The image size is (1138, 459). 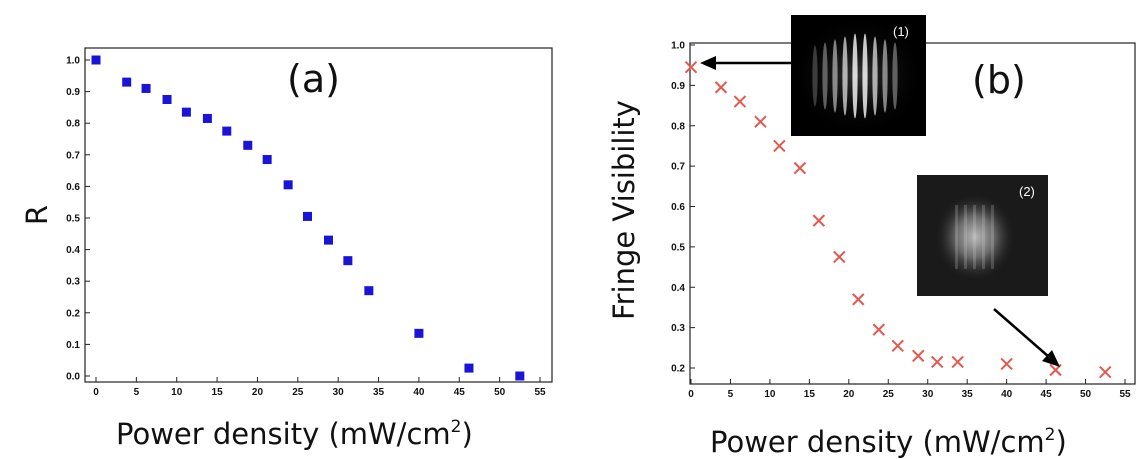 I want to click on chart-a-xlabel: Power density (mW/cm2), so click(x=294, y=434).